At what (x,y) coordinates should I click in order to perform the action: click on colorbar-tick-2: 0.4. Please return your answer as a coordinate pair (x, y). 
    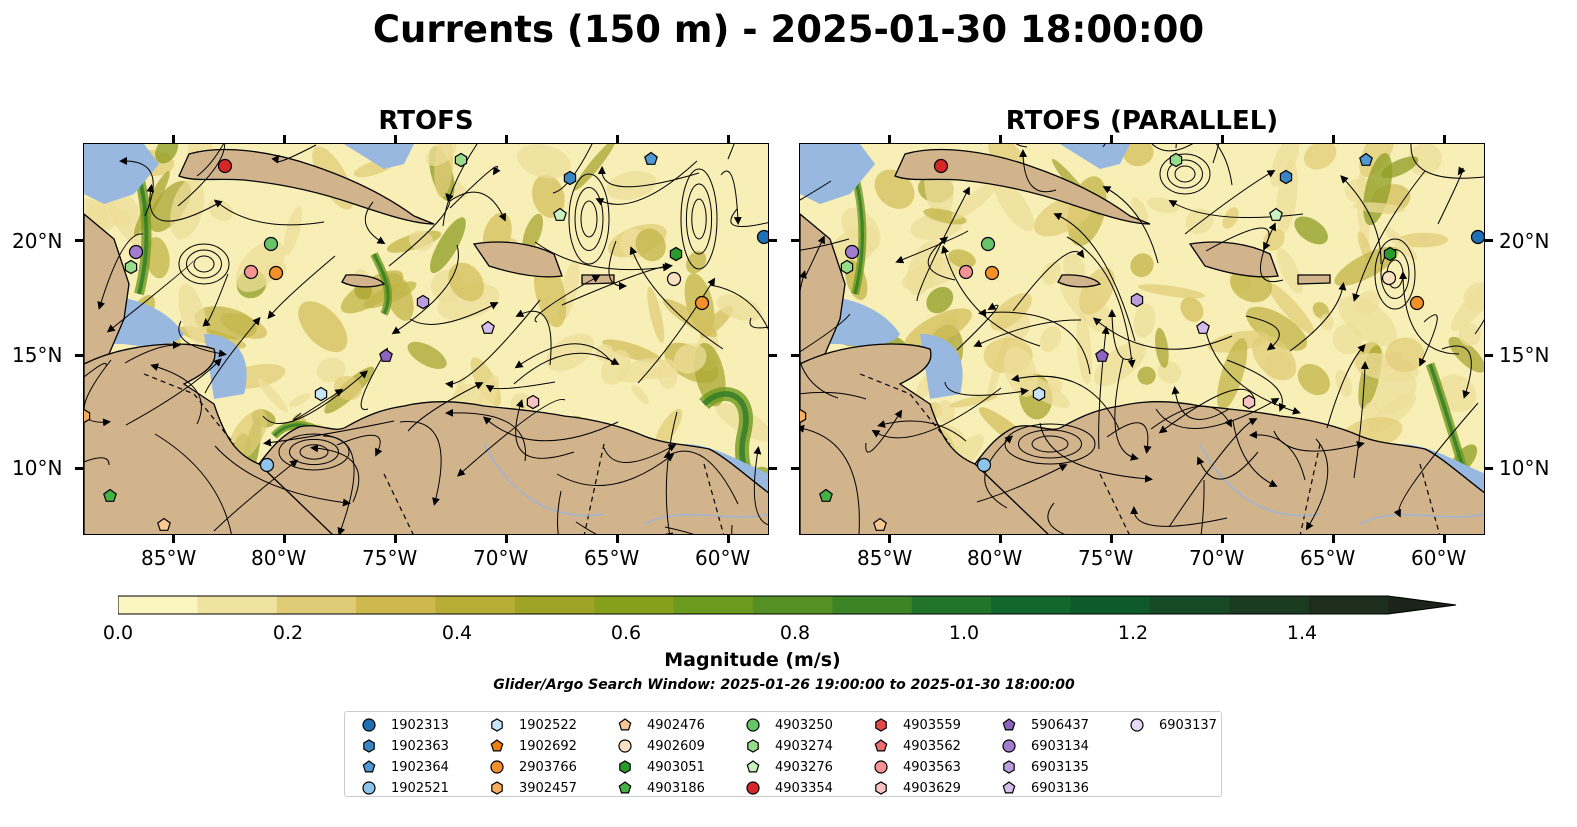
    Looking at the image, I should click on (457, 633).